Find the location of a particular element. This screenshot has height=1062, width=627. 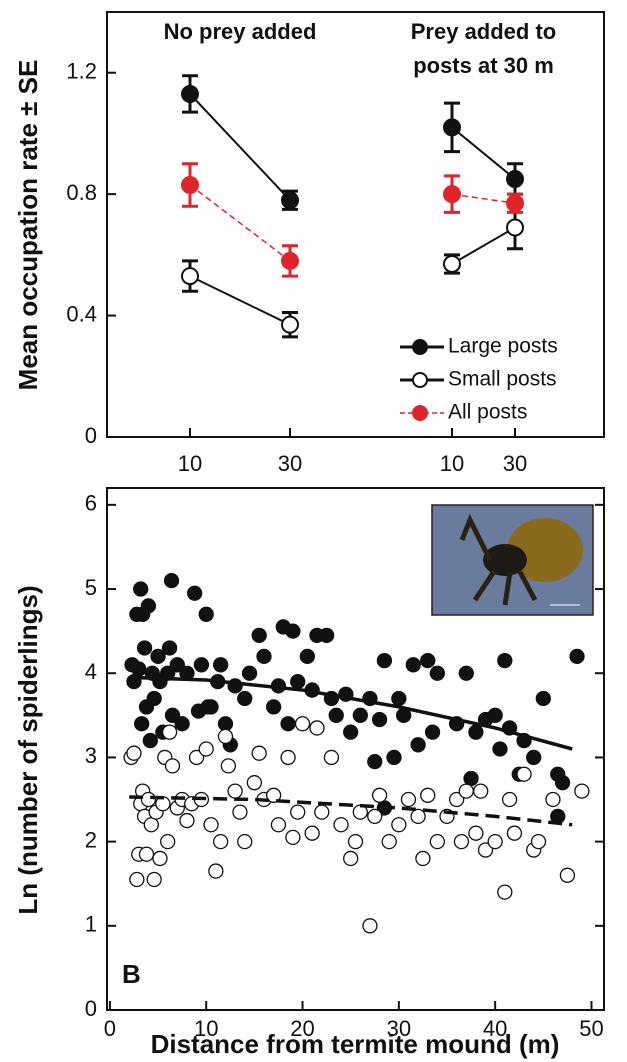

photo-abdomen is located at coordinates (545, 550).